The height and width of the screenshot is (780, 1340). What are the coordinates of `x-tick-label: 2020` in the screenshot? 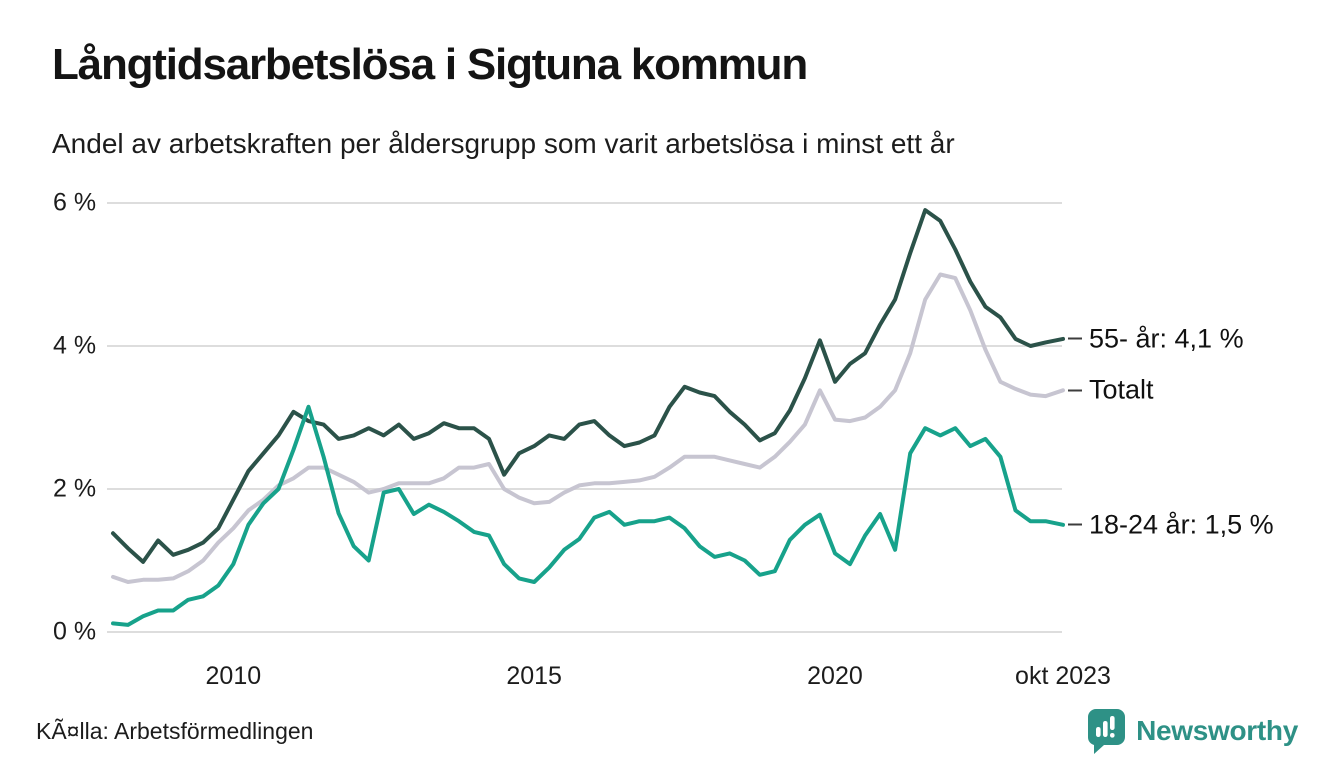 It's located at (835, 676).